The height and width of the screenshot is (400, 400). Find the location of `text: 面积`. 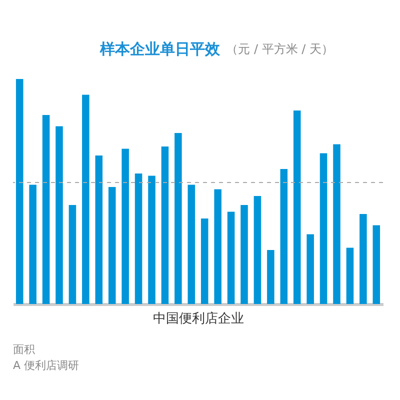

text: 面积 is located at coordinates (24, 349).